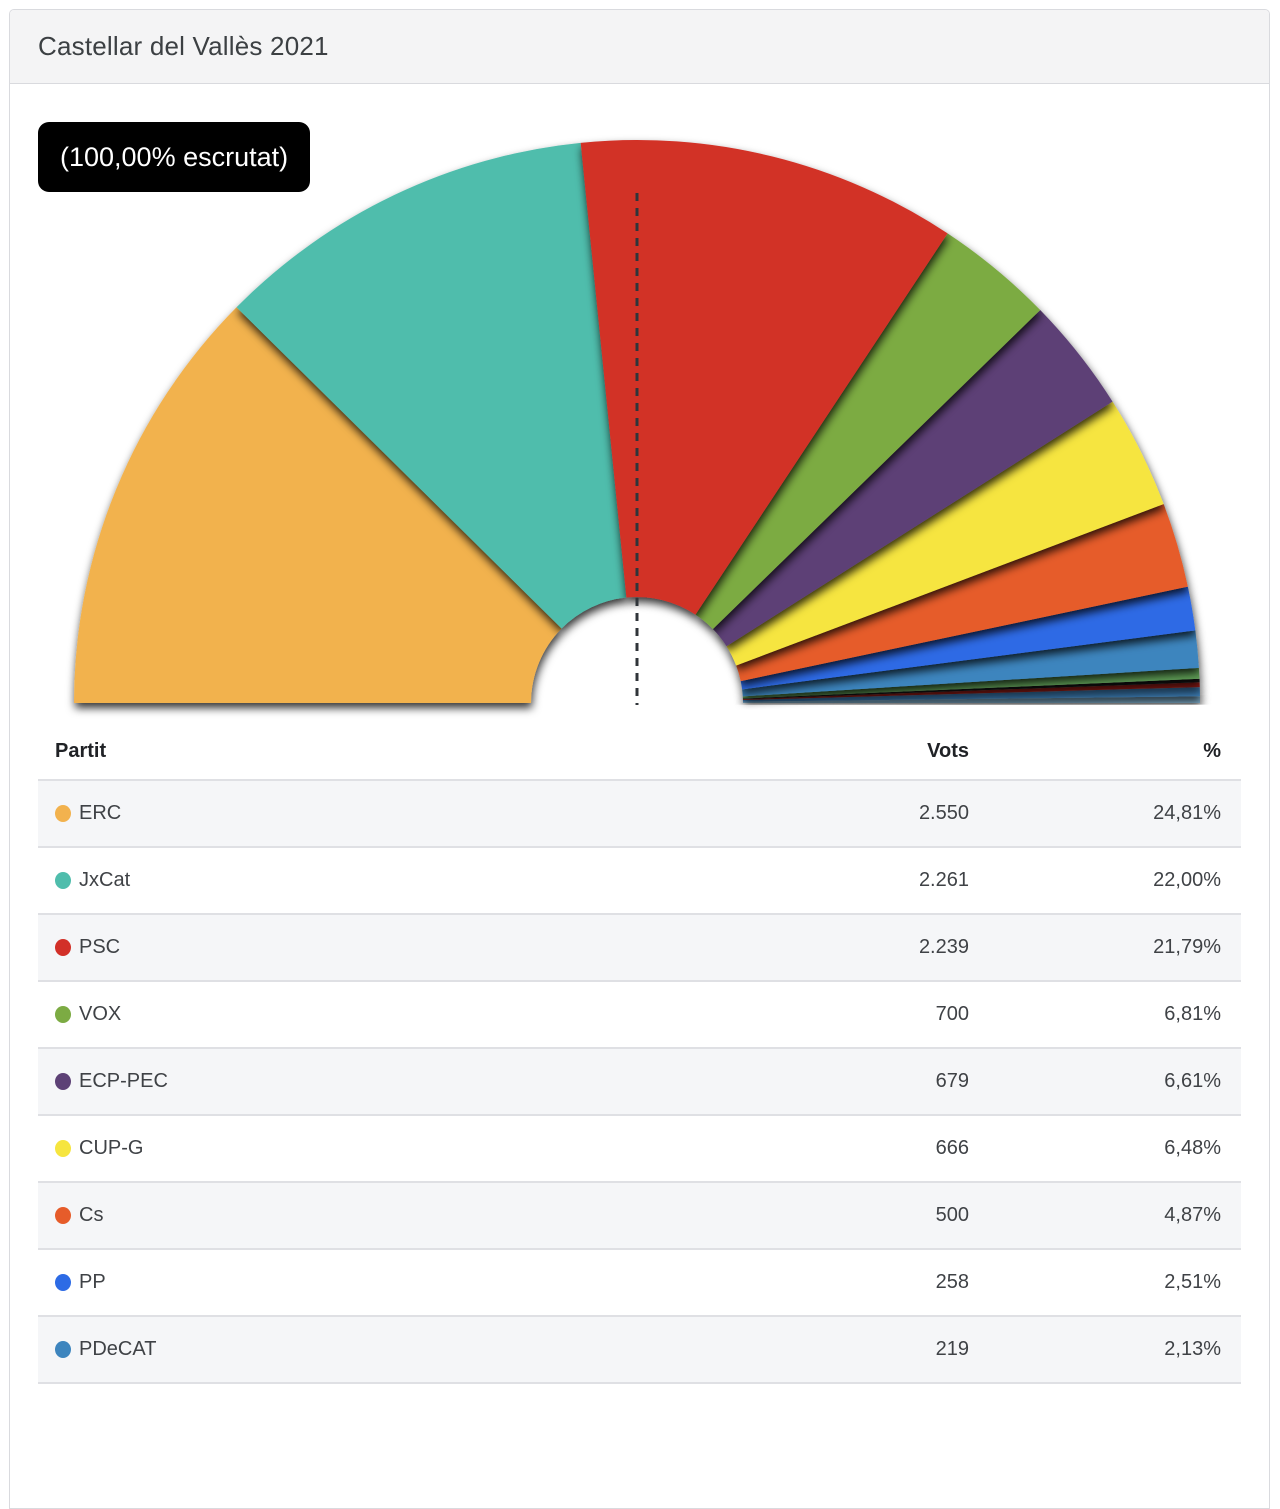 The width and height of the screenshot is (1280, 1509). I want to click on party-label: ECP-PEC, so click(123, 1081).